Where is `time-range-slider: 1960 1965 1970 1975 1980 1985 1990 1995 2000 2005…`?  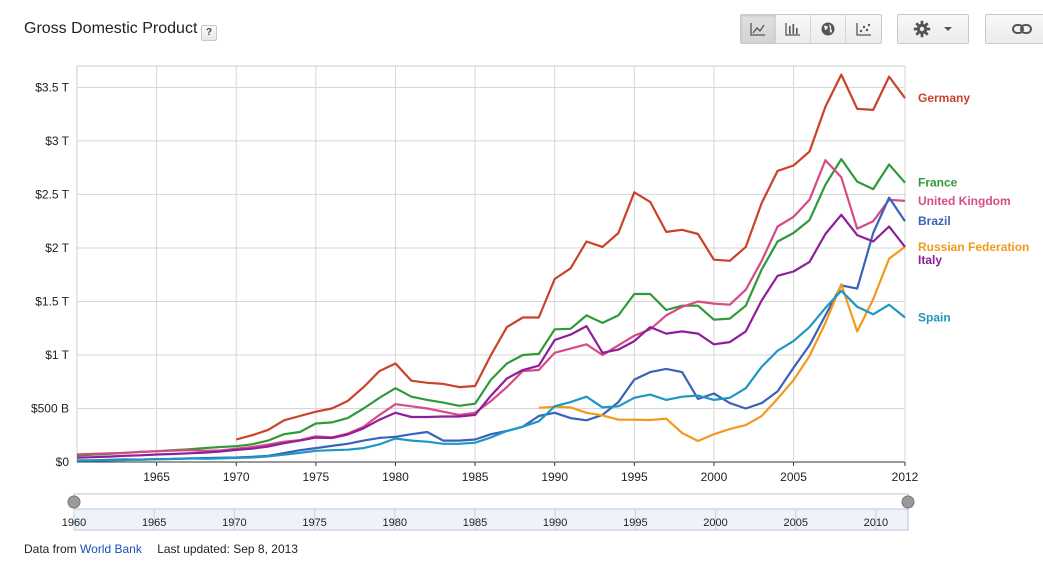 time-range-slider: 1960 1965 1970 1975 1980 1985 1990 1995 2000 2005… is located at coordinates (488, 512).